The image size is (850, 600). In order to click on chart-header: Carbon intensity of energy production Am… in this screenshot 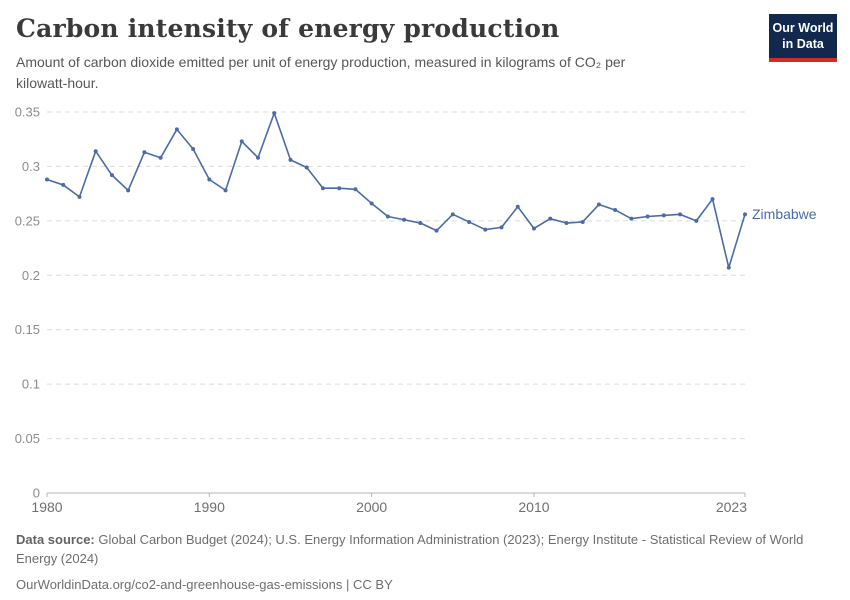, I will do `click(356, 54)`.